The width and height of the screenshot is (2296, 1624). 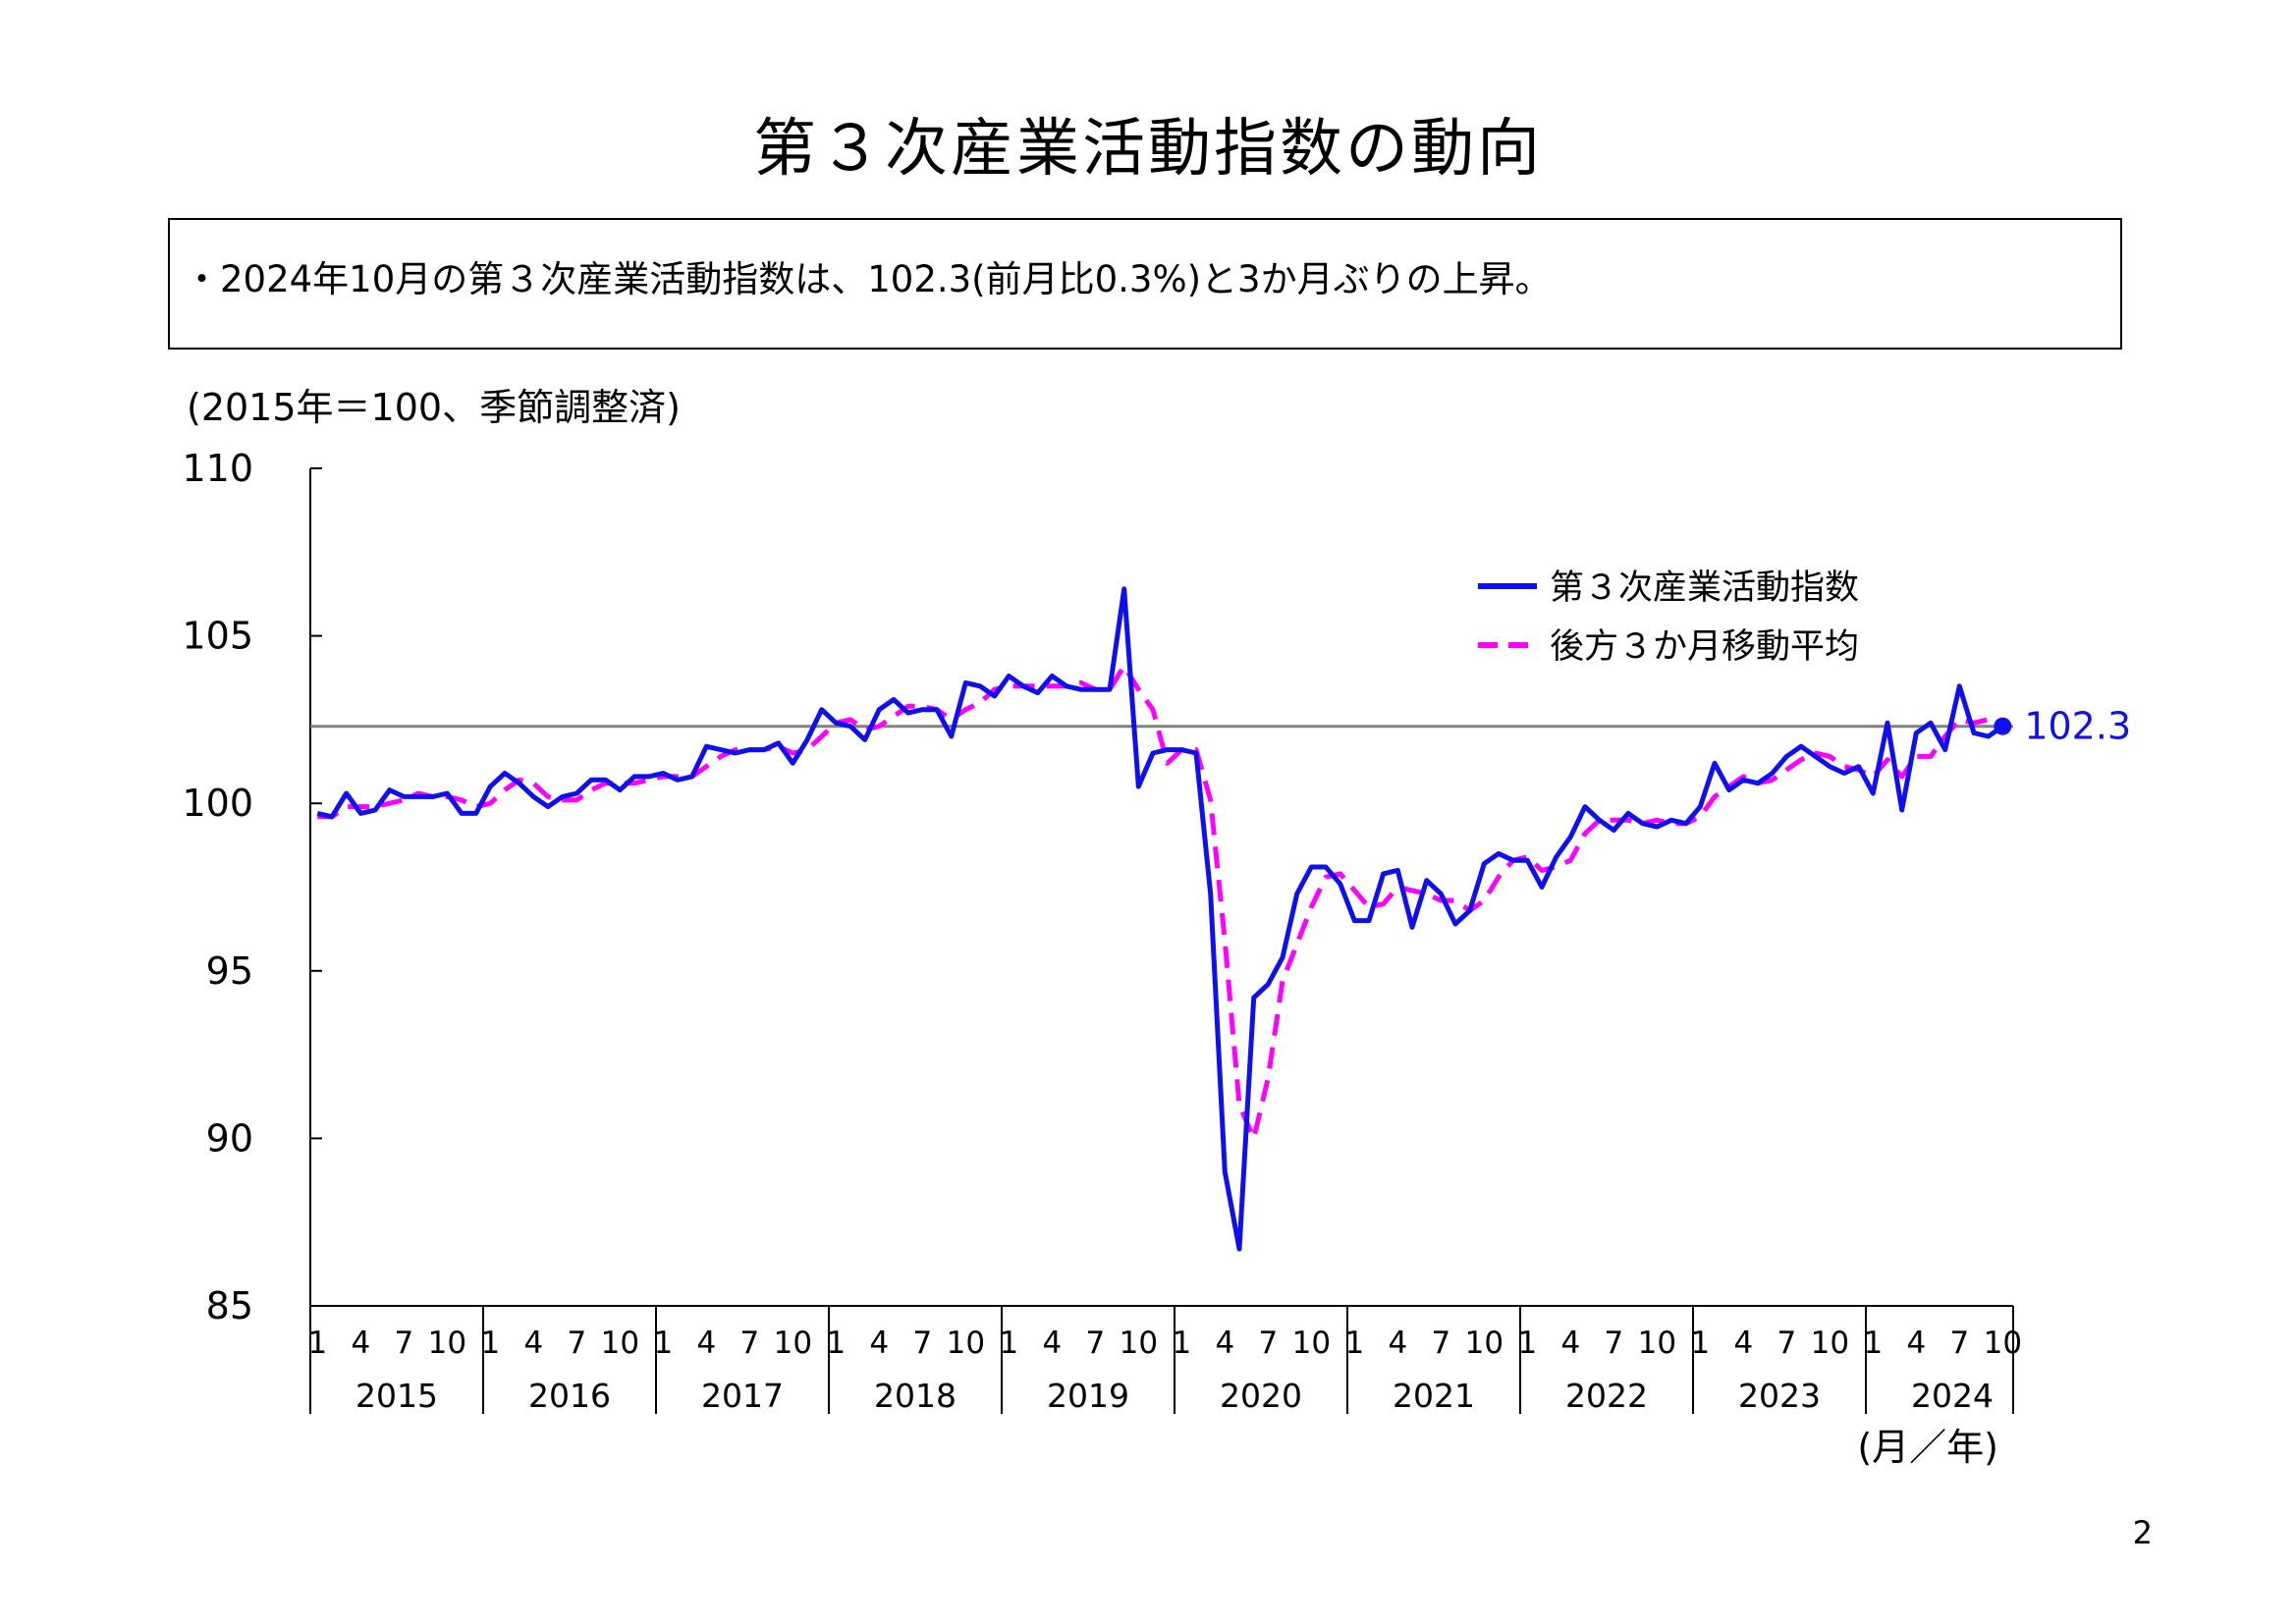 What do you see at coordinates (1779, 1396) in the screenshot?
I see `year-label: 2023` at bounding box center [1779, 1396].